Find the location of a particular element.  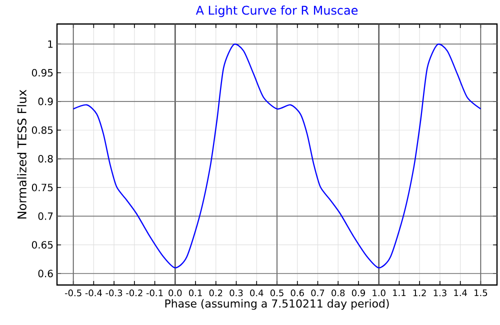

x-tick-label: 0.2 is located at coordinates (215, 293).